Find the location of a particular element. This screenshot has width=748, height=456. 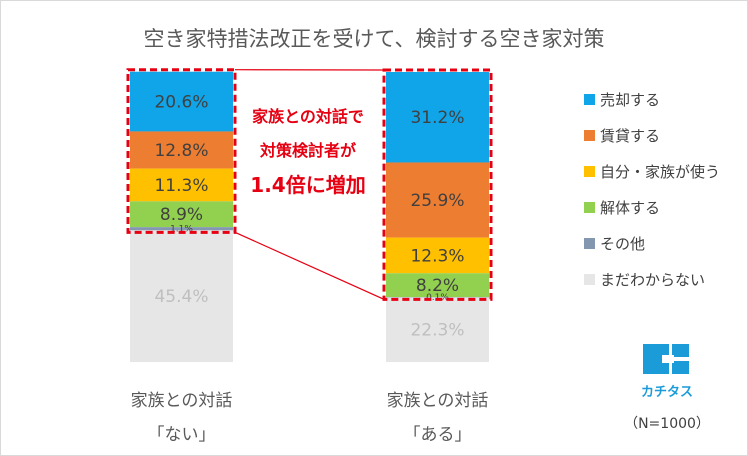

connector-line-bottom is located at coordinates (309, 265).